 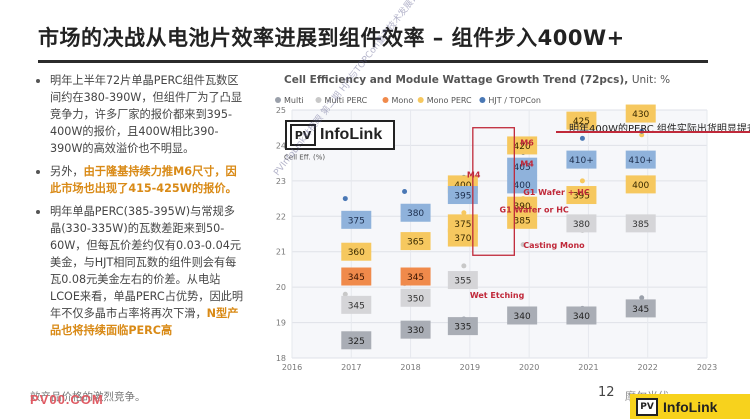 What do you see at coordinates (281, 323) in the screenshot?
I see `y-tick-label: 19` at bounding box center [281, 323].